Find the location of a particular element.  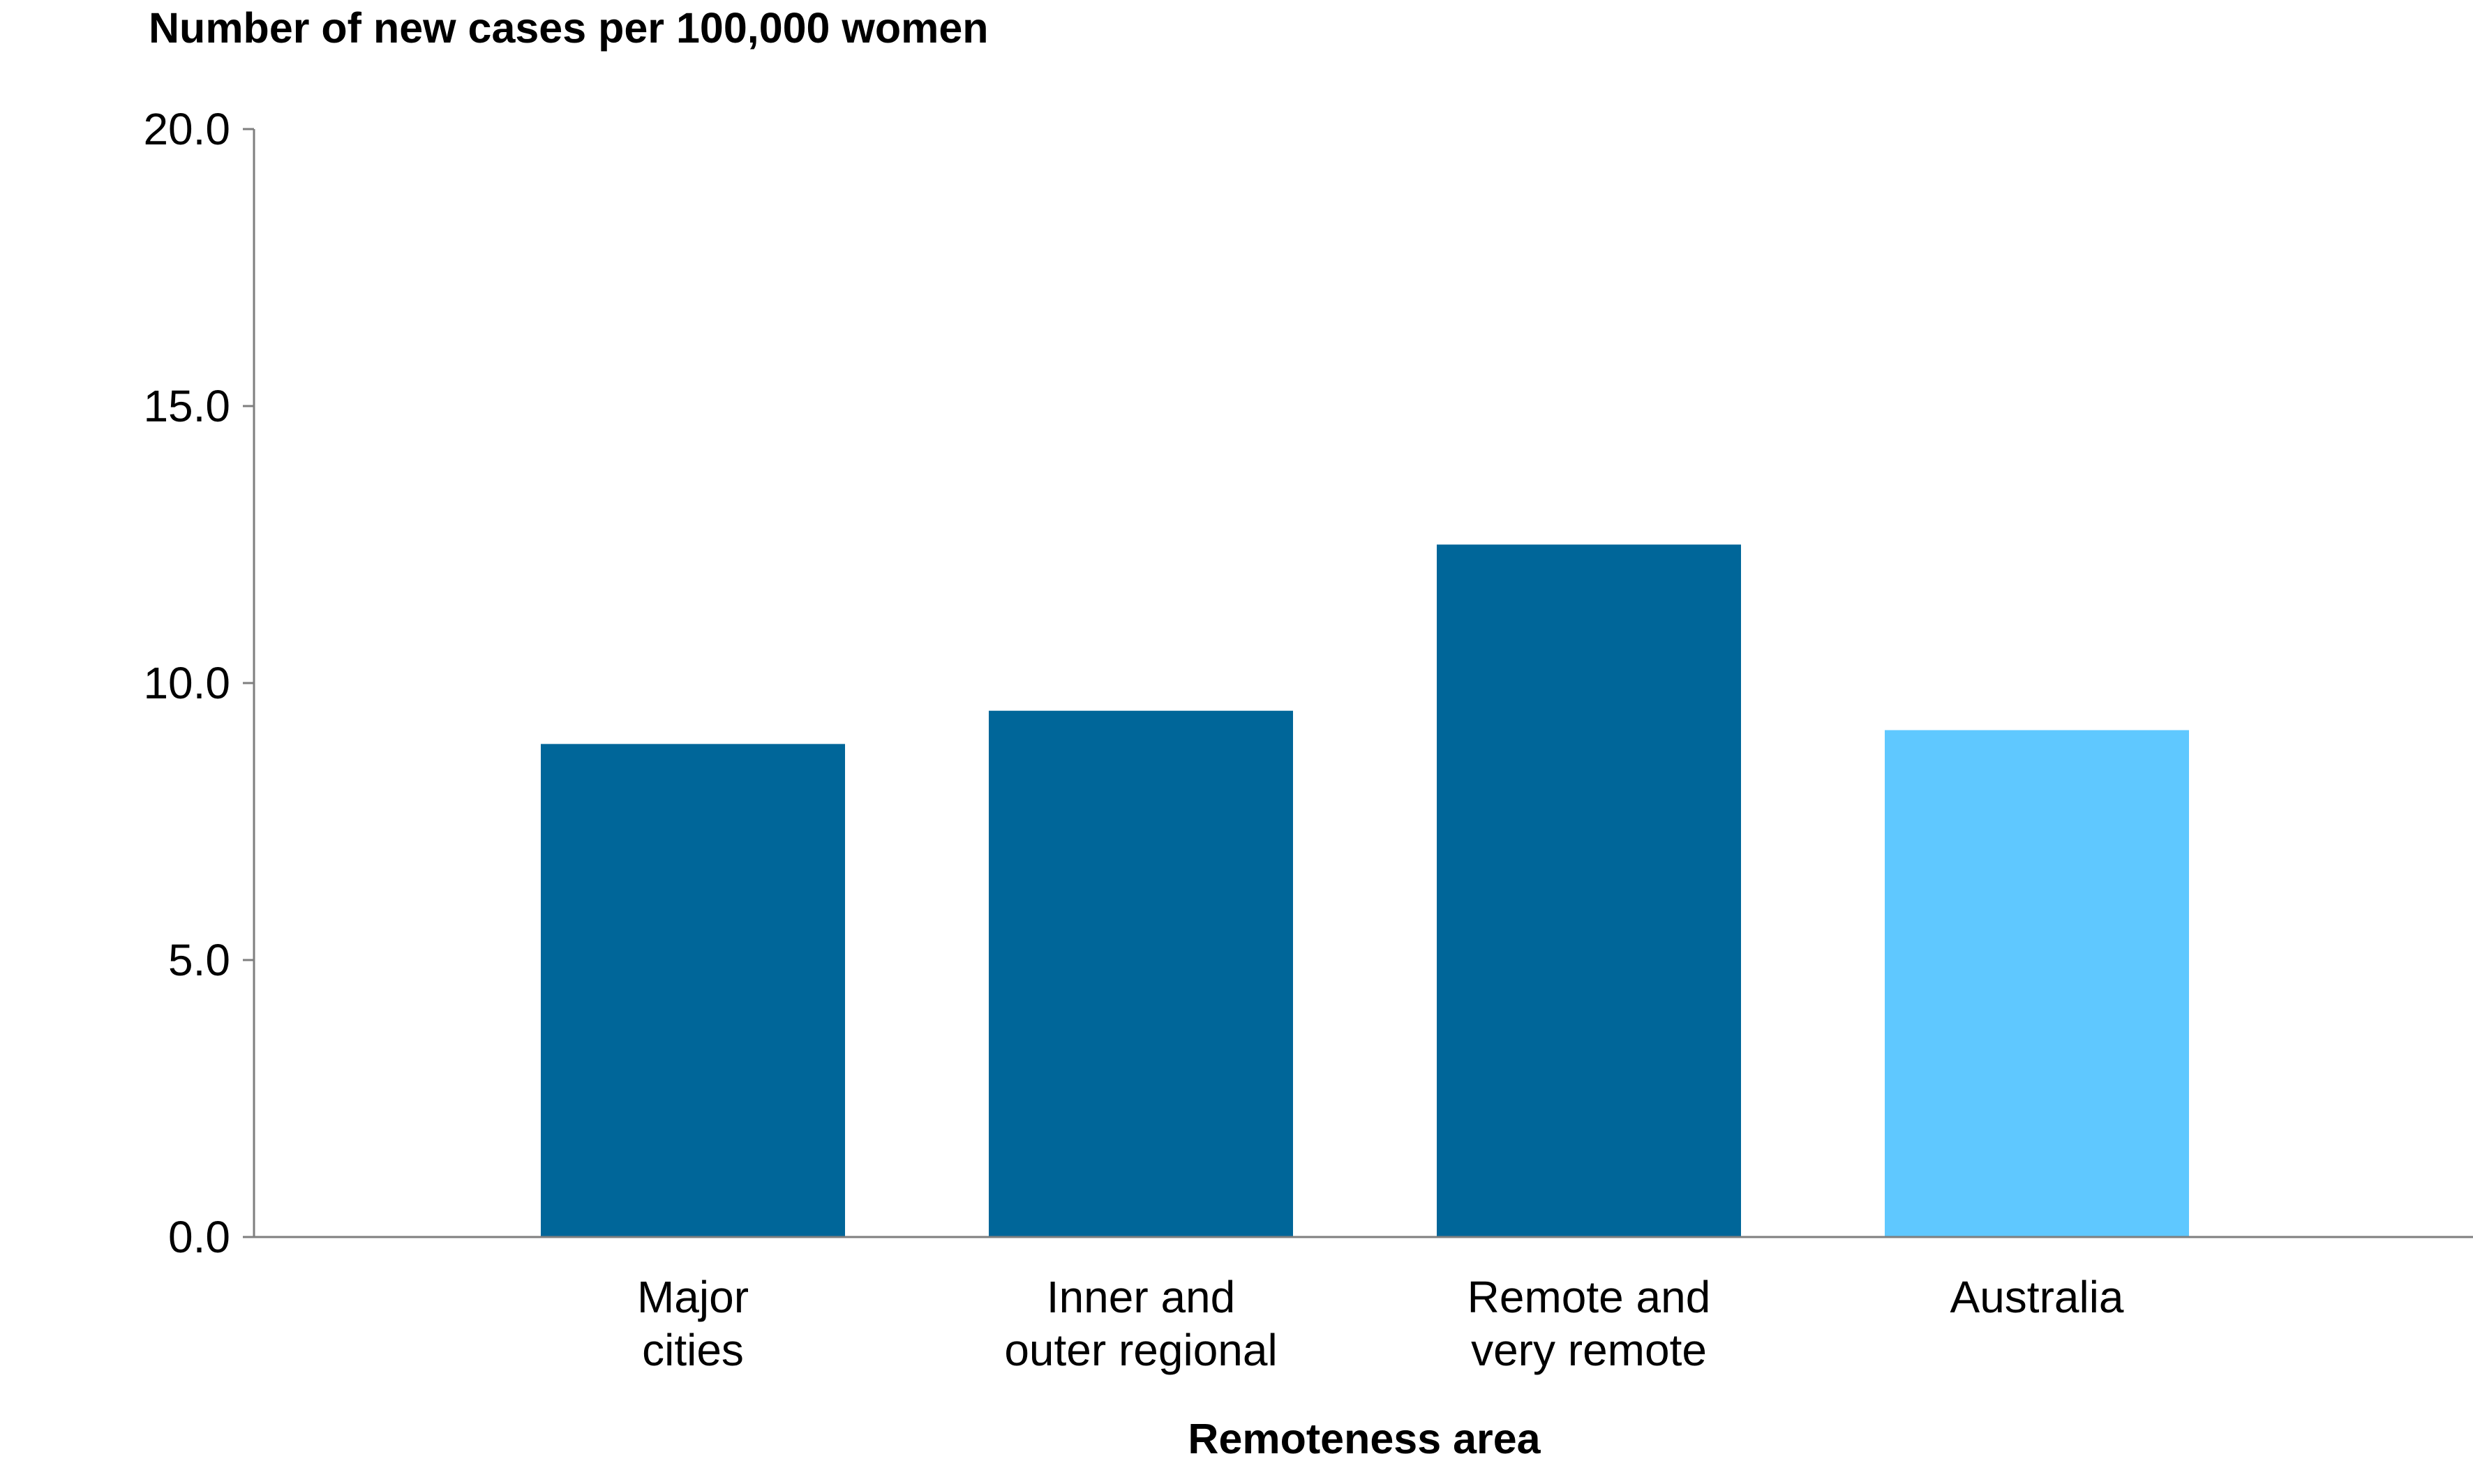

y-tick-label: 20.0 is located at coordinates (186, 129).